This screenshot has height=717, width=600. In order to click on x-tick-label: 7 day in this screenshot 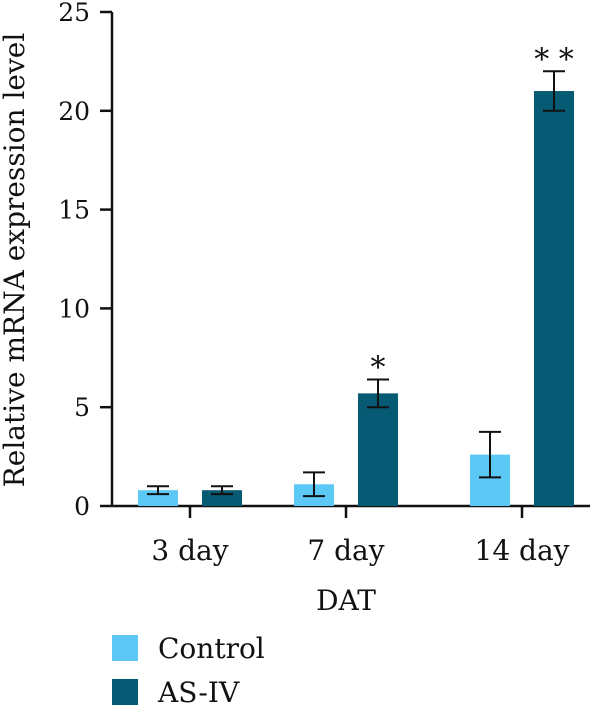, I will do `click(345, 550)`.